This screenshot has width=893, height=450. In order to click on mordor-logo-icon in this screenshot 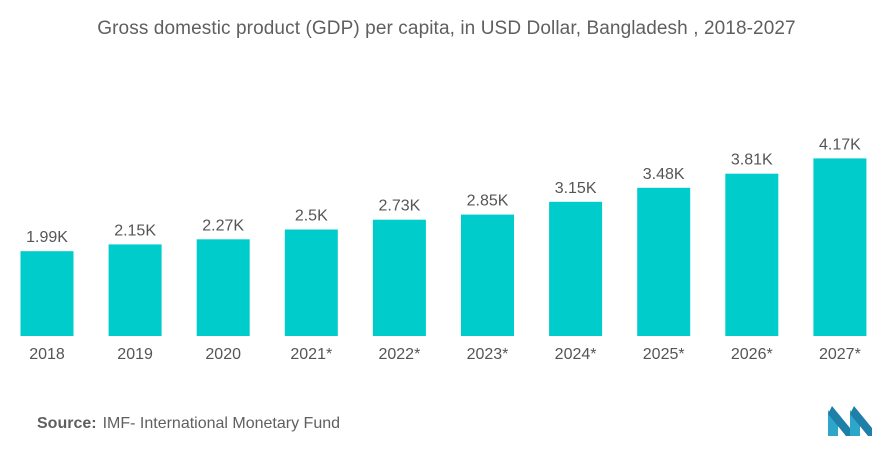, I will do `click(850, 421)`.